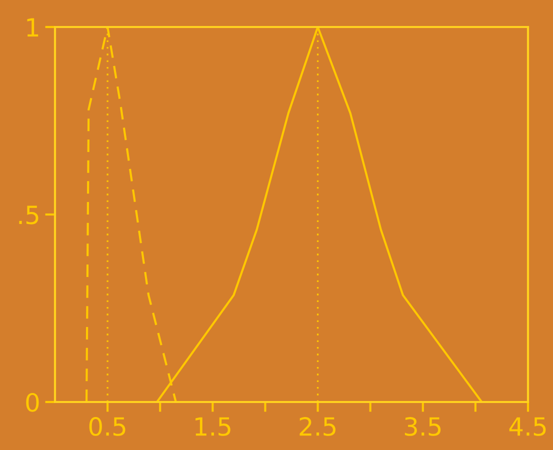 Image resolution: width=553 pixels, height=450 pixels. What do you see at coordinates (422, 426) in the screenshot?
I see `x-tick-label: 3.5` at bounding box center [422, 426].